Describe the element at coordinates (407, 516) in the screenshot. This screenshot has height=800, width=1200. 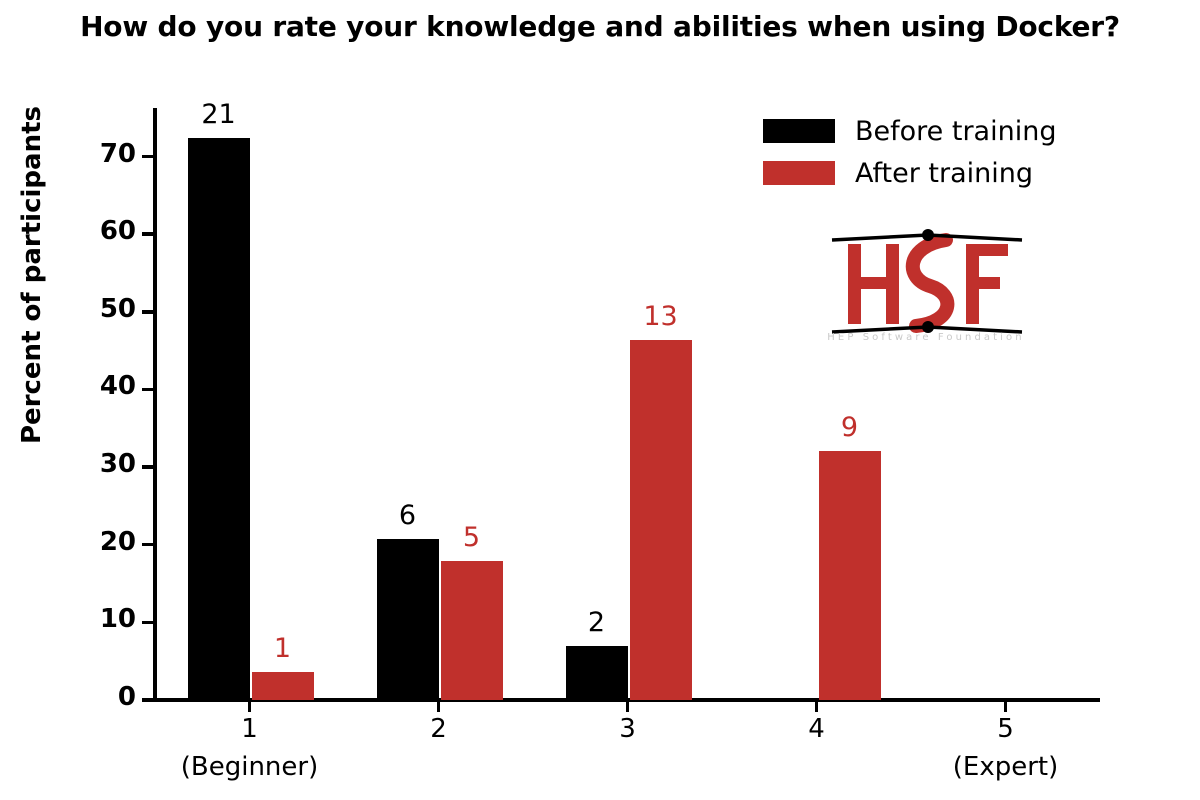
I see `bar-value-label: 6` at that location.